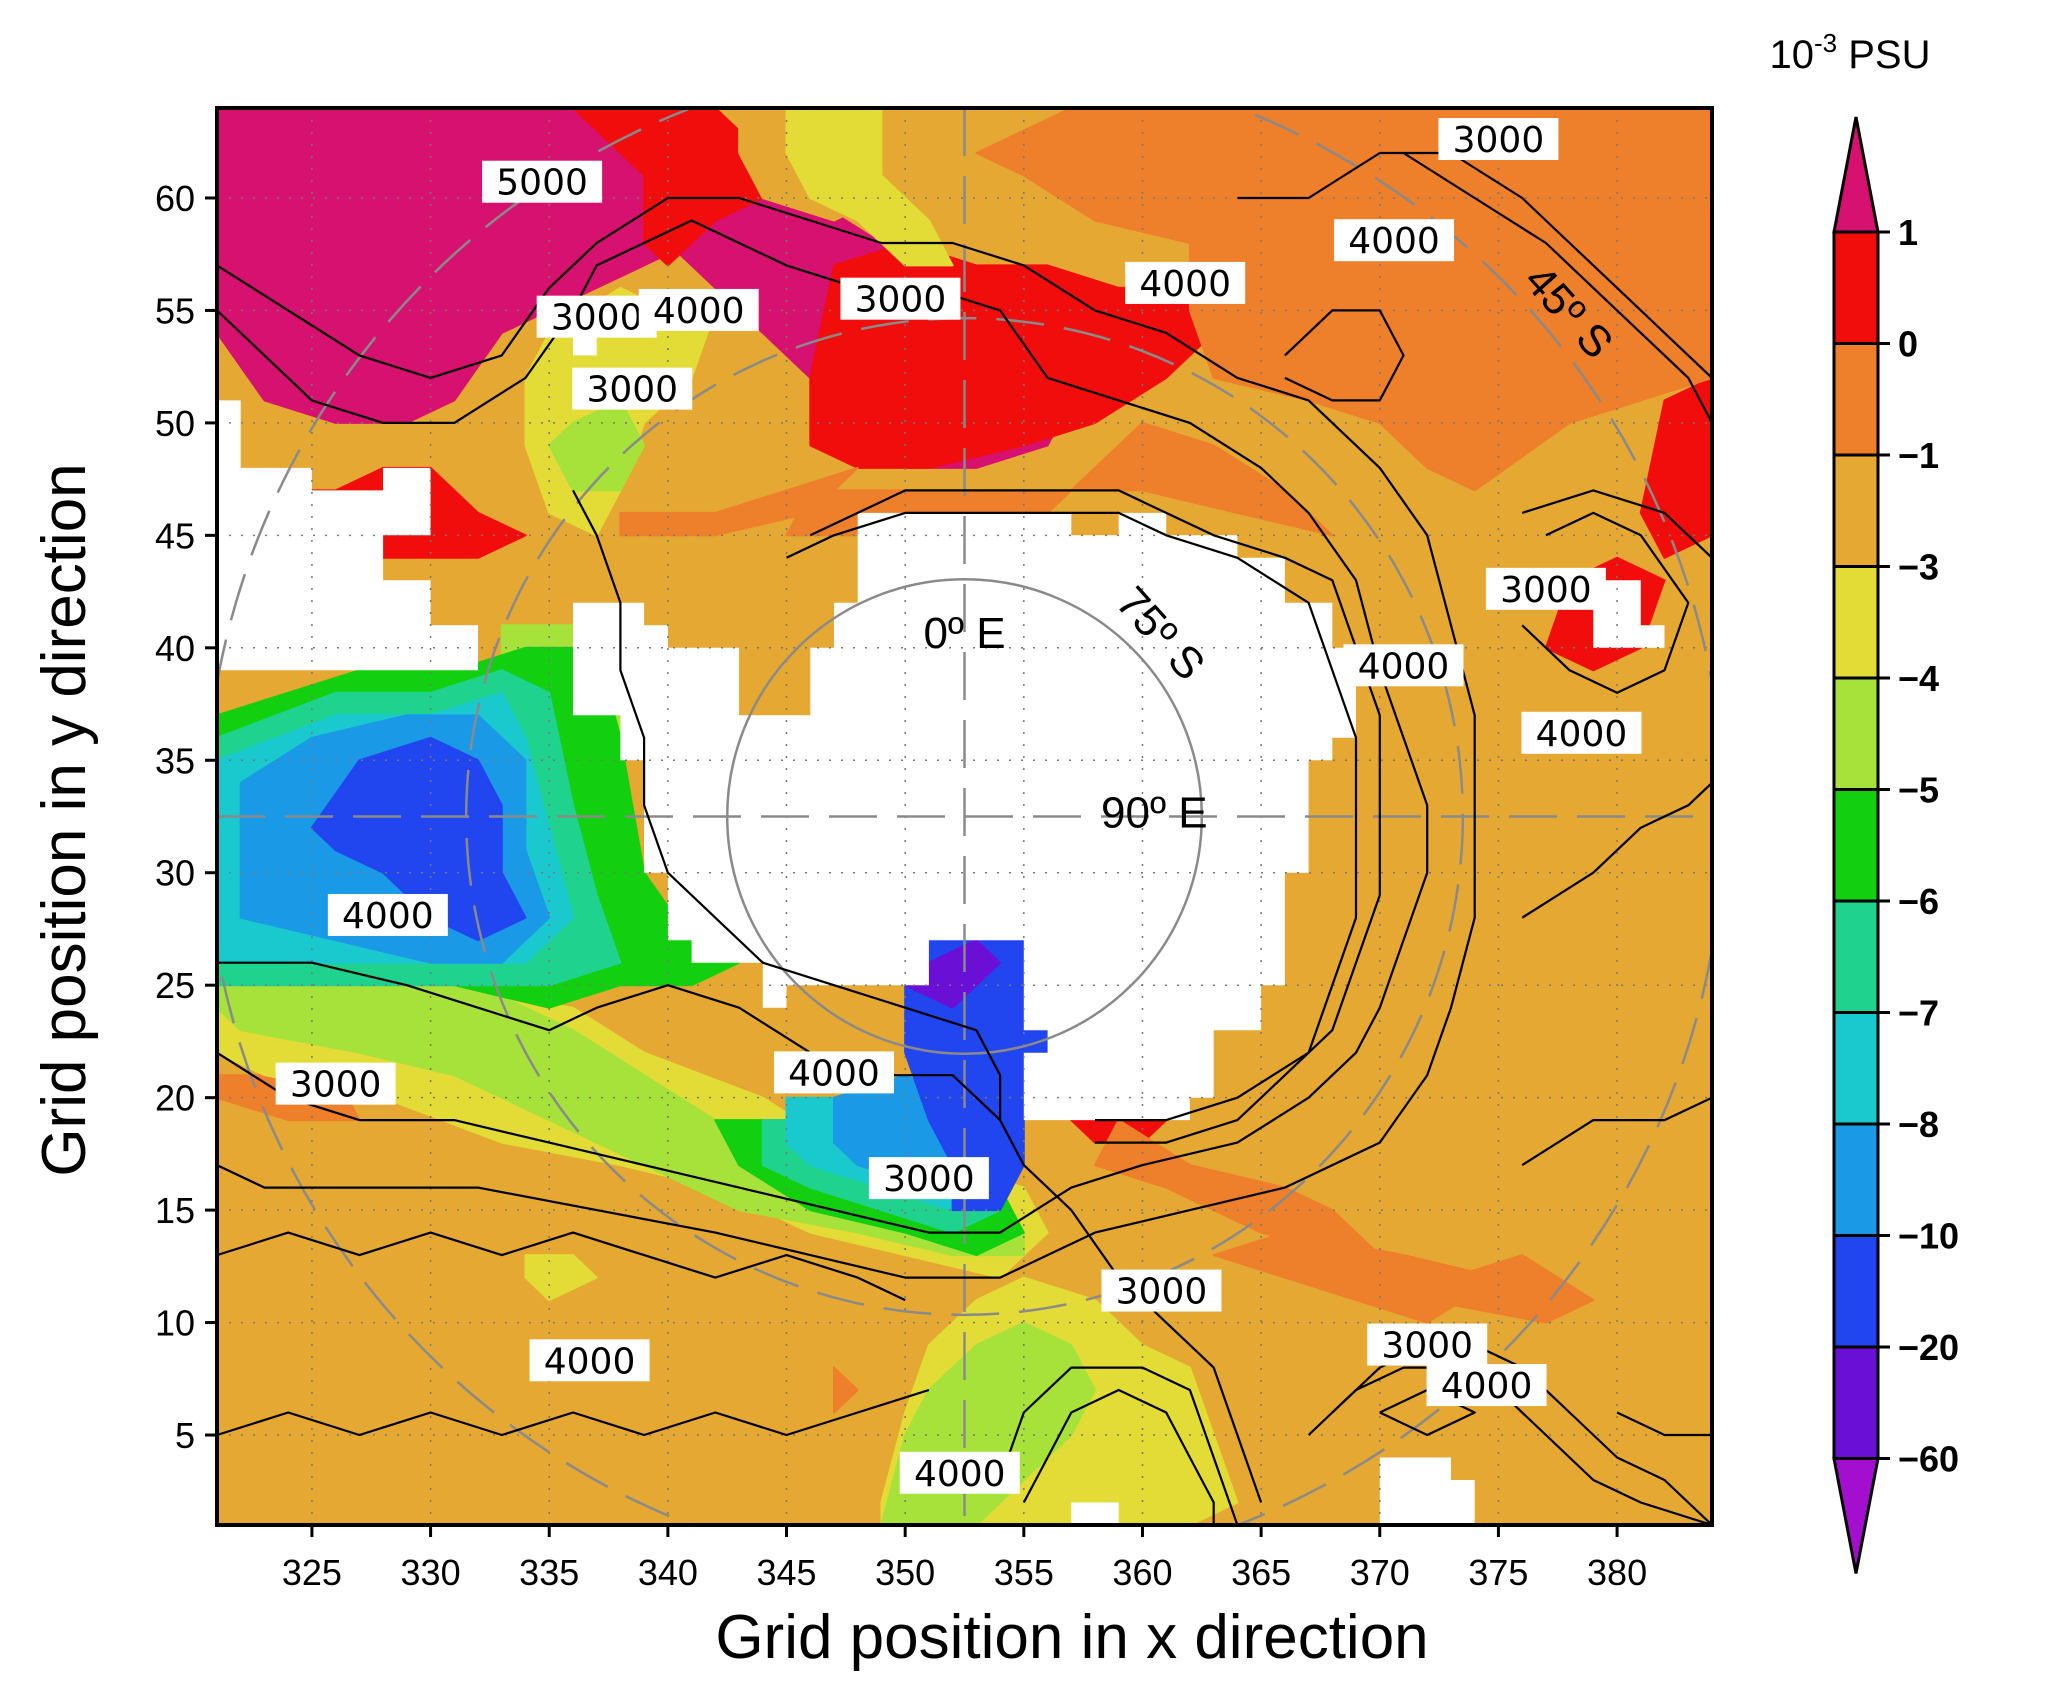 The image size is (2067, 1700). What do you see at coordinates (175, 985) in the screenshot?
I see `y-tick-label: 25` at bounding box center [175, 985].